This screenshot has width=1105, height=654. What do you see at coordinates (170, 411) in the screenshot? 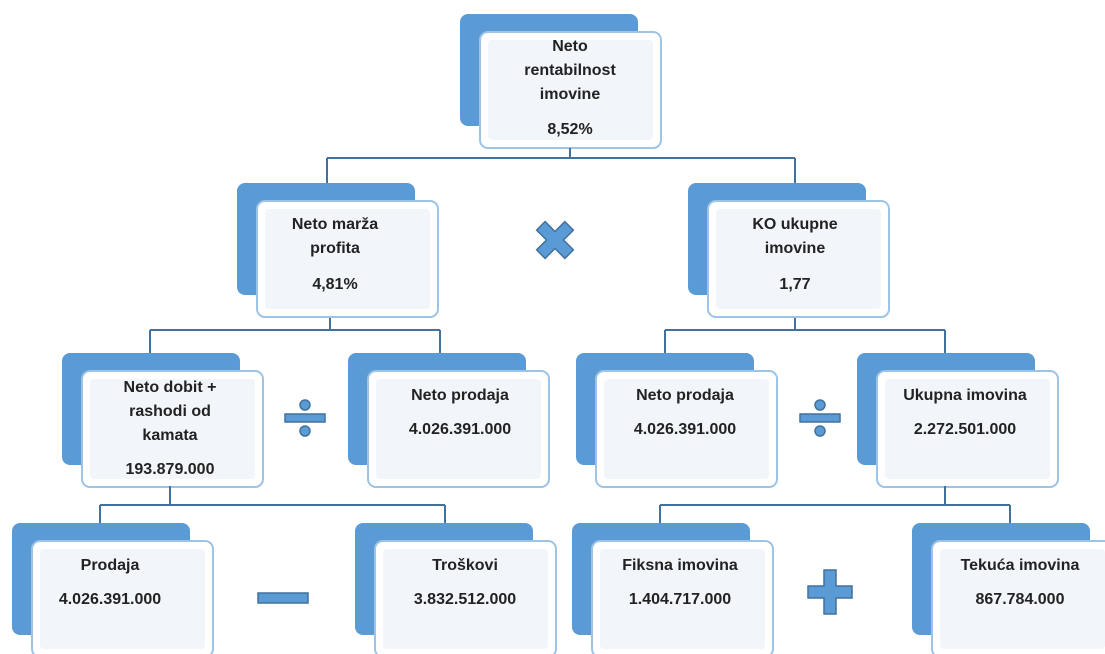
I see `node-label: rashodi od` at bounding box center [170, 411].